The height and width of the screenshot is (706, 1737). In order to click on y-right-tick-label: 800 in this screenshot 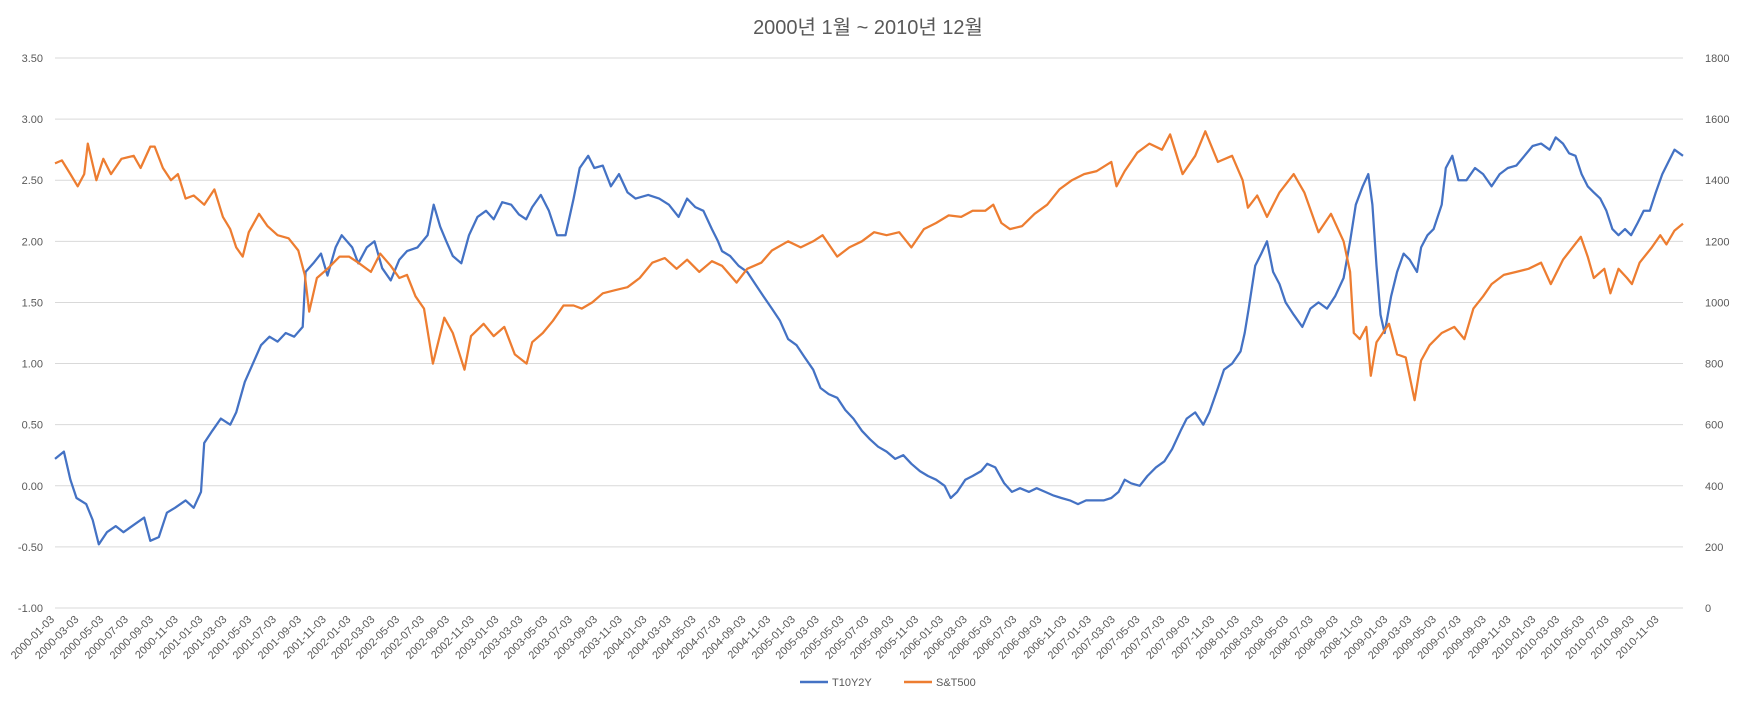, I will do `click(1714, 365)`.